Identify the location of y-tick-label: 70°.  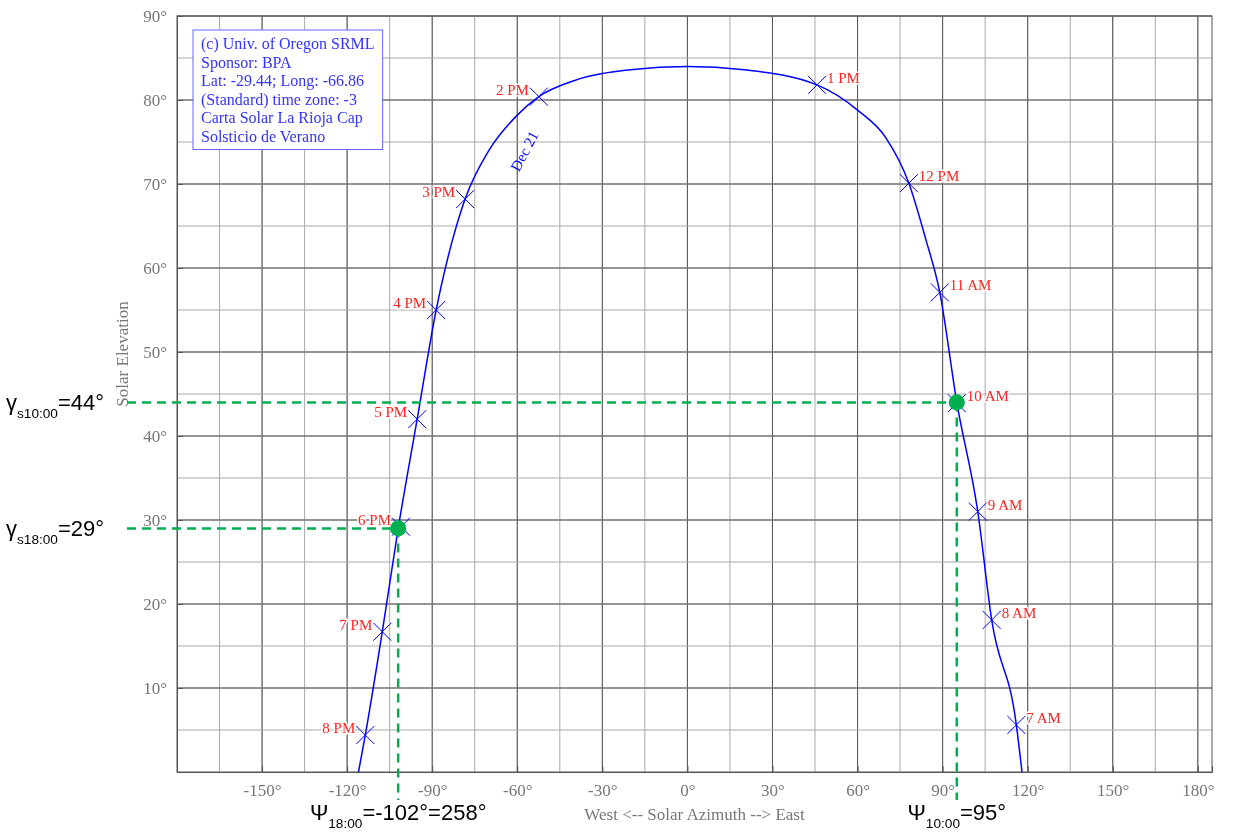
(155, 184).